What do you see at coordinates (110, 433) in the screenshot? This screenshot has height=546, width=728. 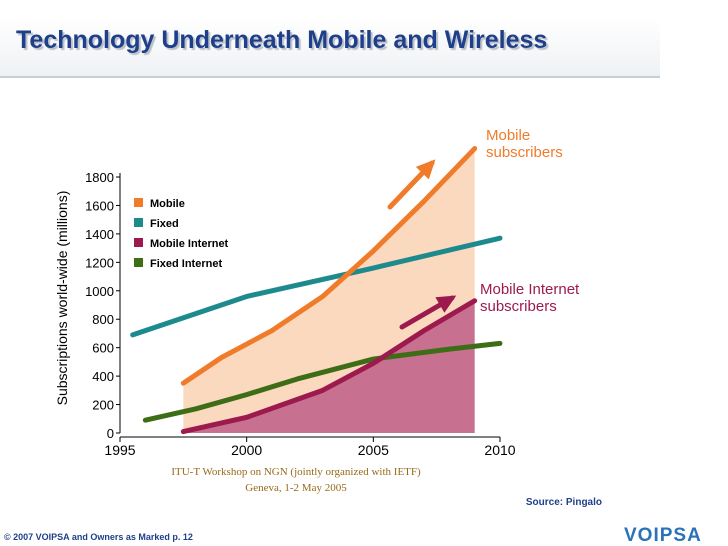 I see `y-tick-label: 0` at bounding box center [110, 433].